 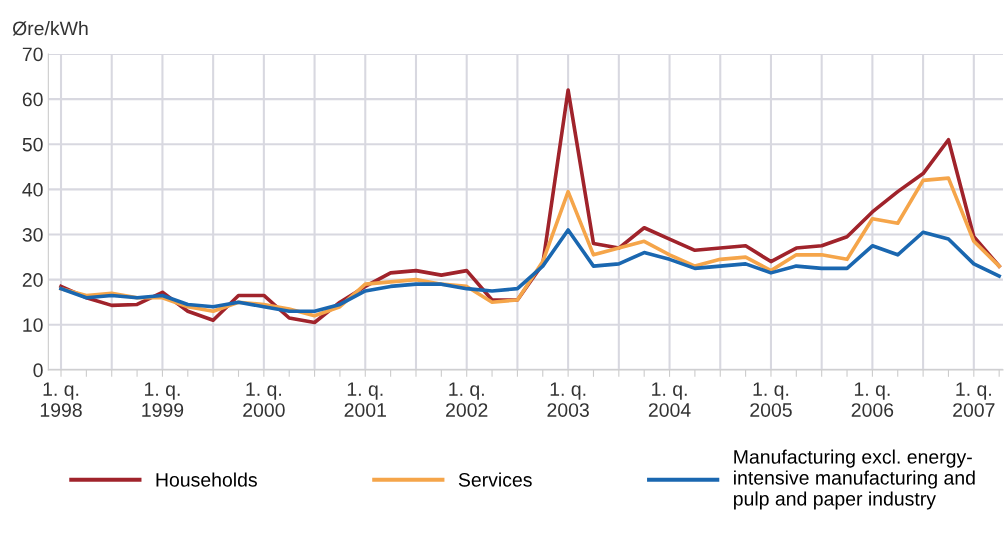 I want to click on y-tick-label: 40, so click(x=32, y=189).